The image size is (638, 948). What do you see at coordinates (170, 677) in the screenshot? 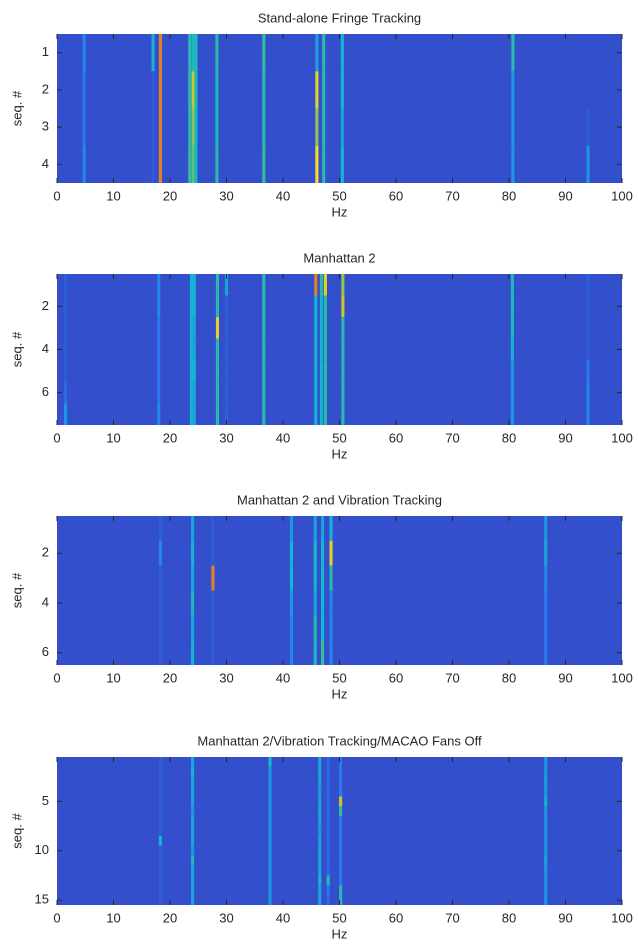
I see `x-tick-label: 20` at bounding box center [170, 677].